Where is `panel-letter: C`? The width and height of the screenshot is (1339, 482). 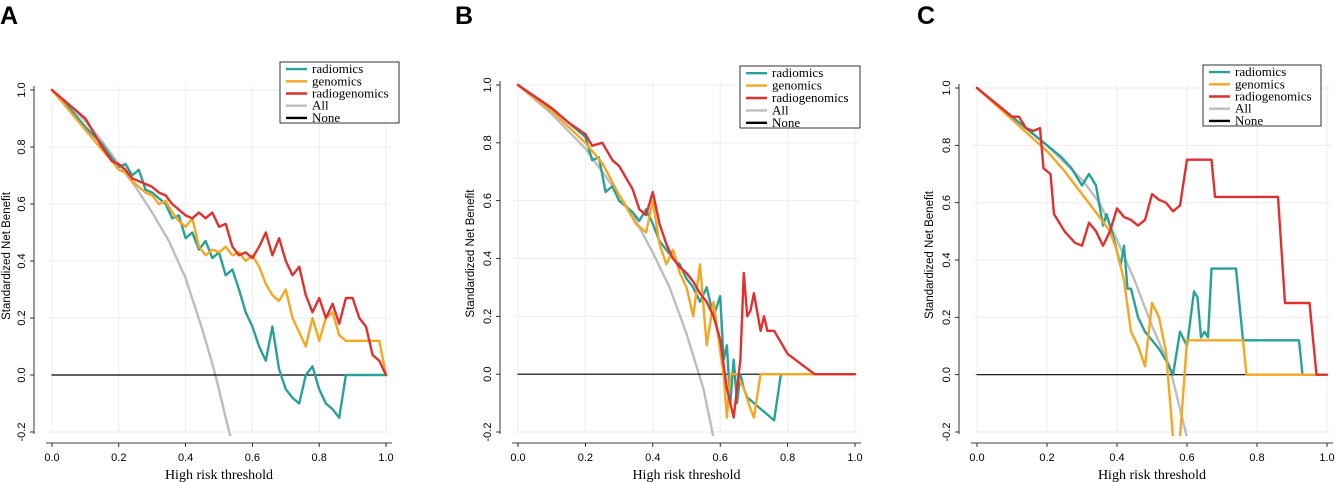 panel-letter: C is located at coordinates (926, 16).